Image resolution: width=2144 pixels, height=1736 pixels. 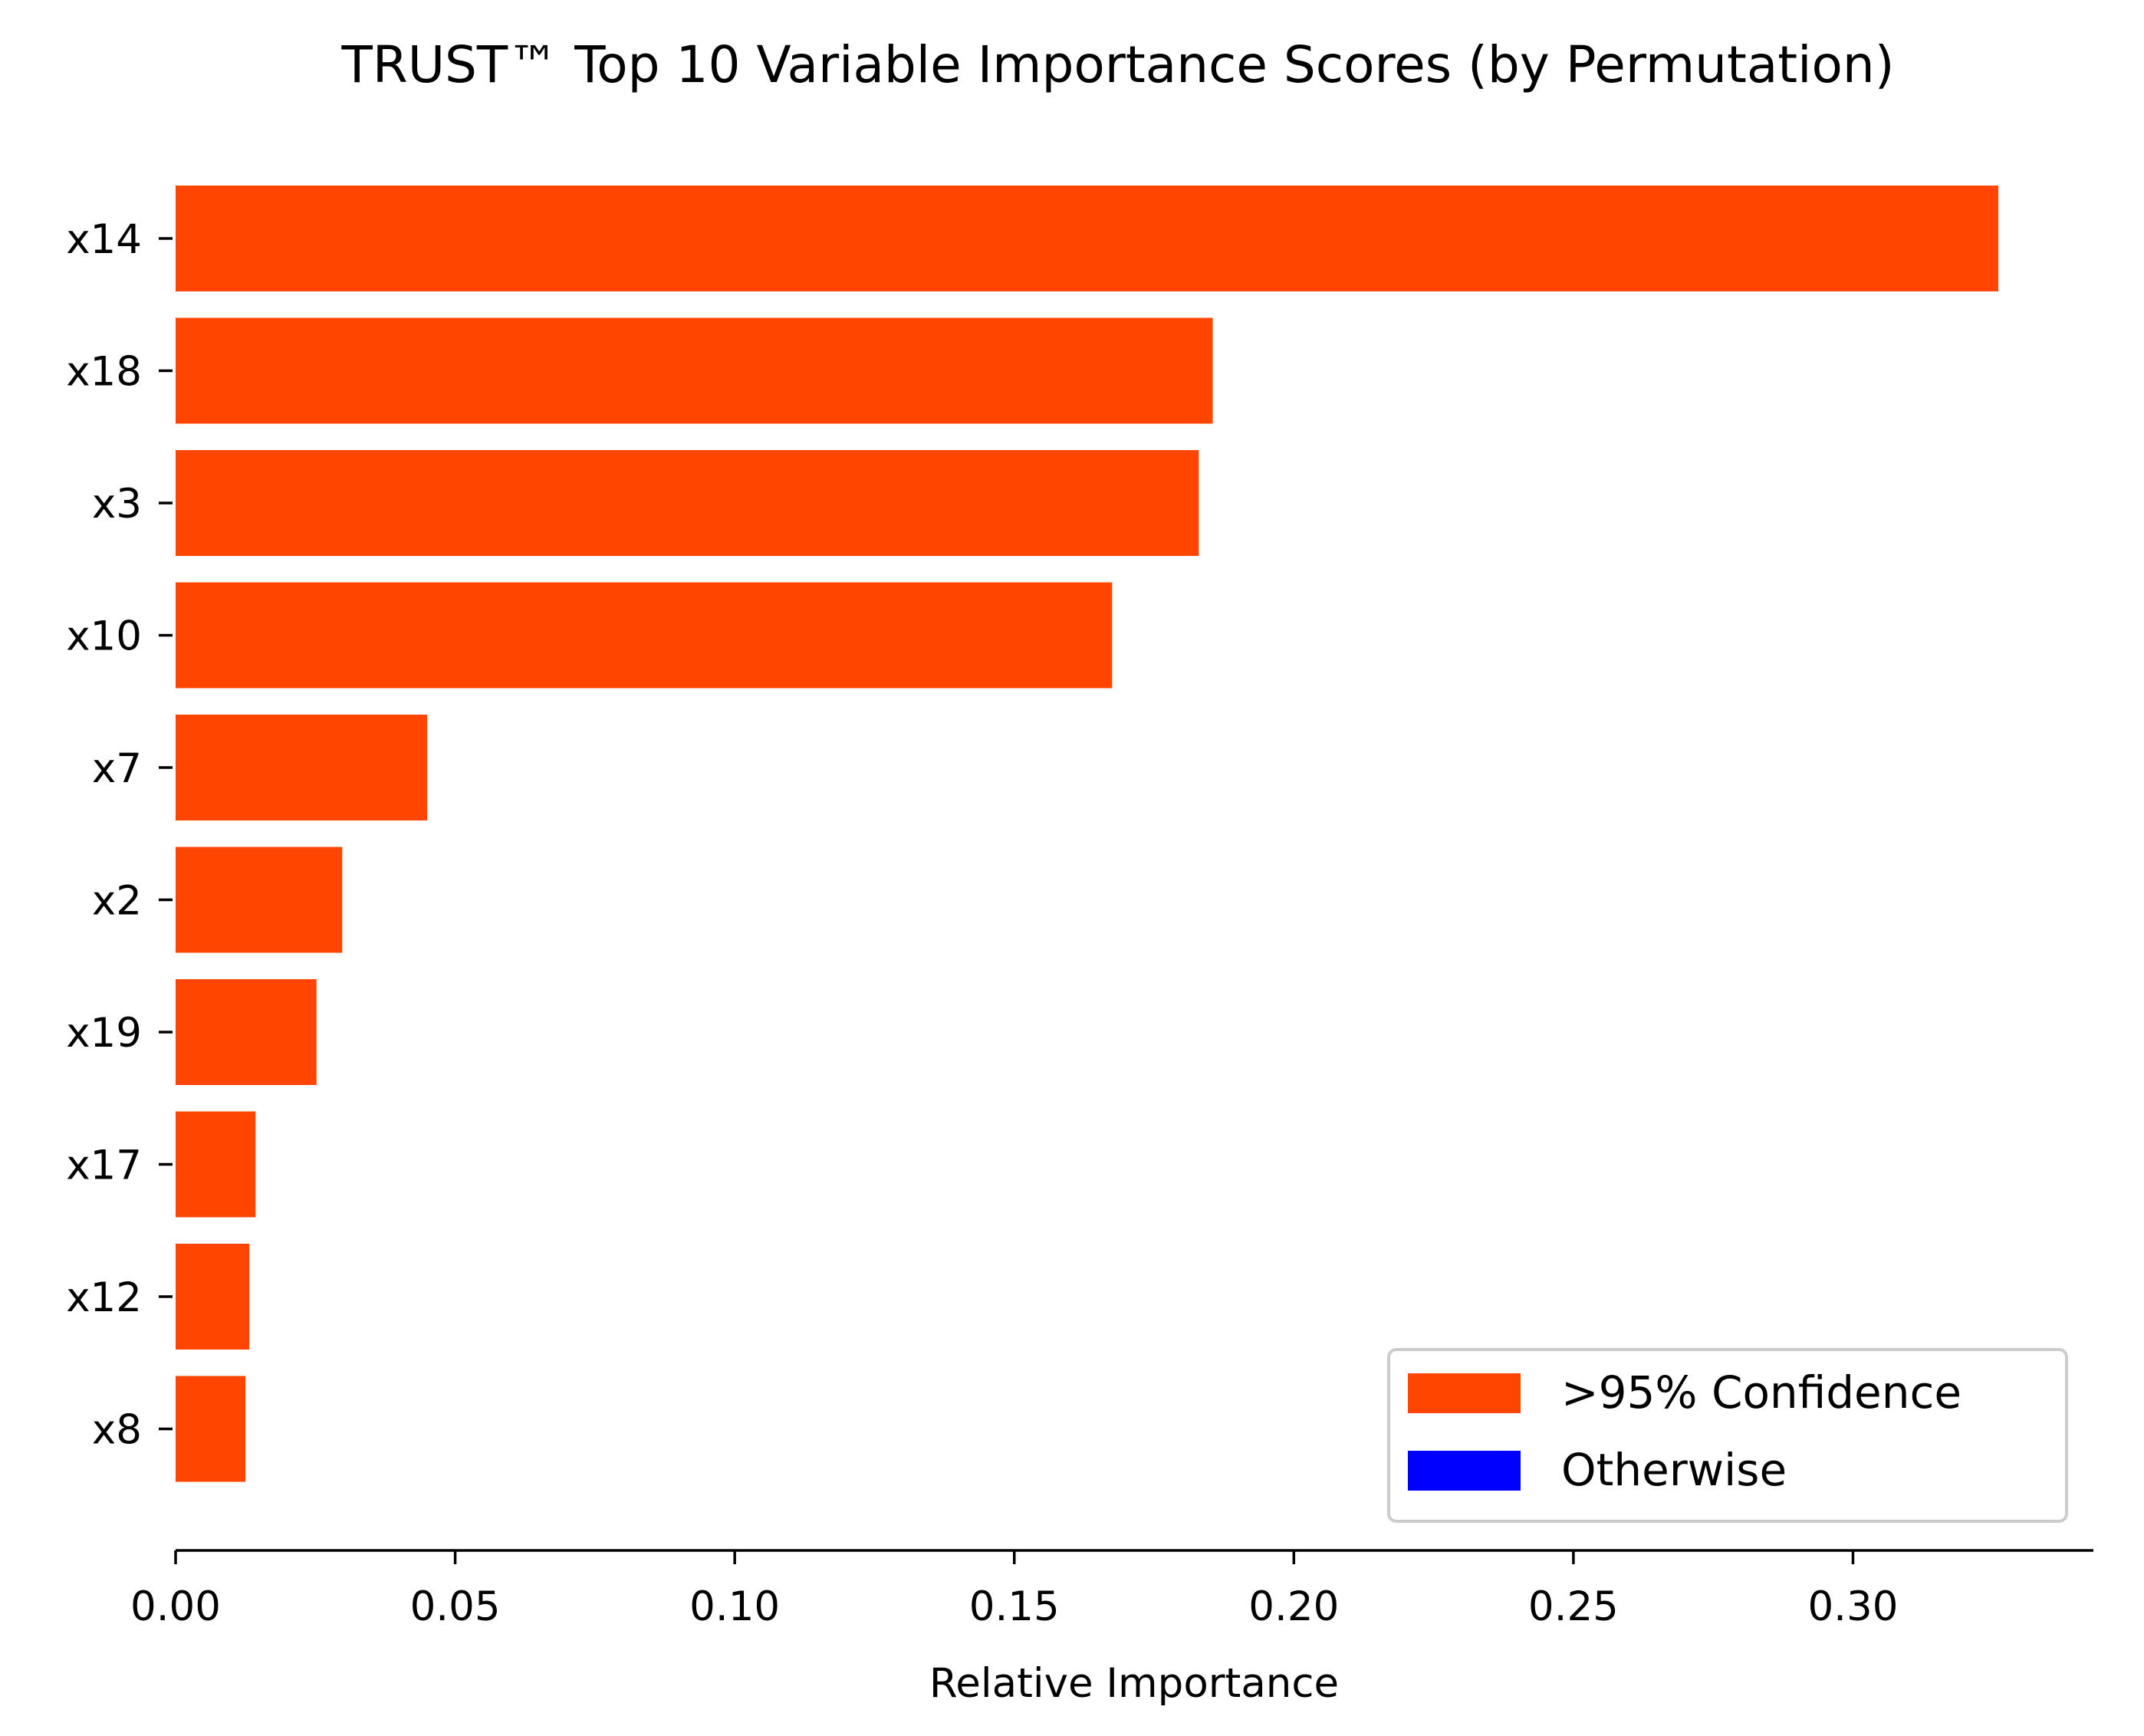 I want to click on bar-x7, so click(x=302, y=767).